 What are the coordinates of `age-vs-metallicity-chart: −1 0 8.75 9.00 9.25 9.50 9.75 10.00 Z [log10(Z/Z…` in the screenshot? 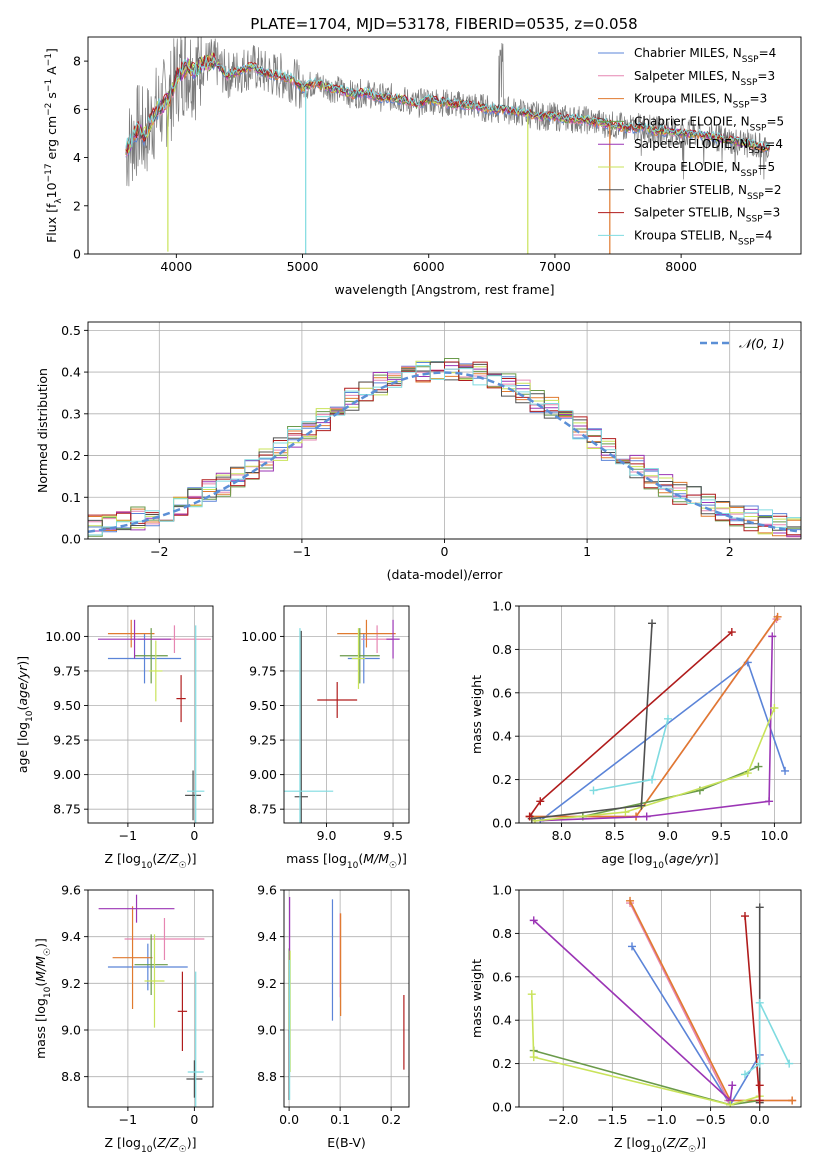 It's located at (114, 738).